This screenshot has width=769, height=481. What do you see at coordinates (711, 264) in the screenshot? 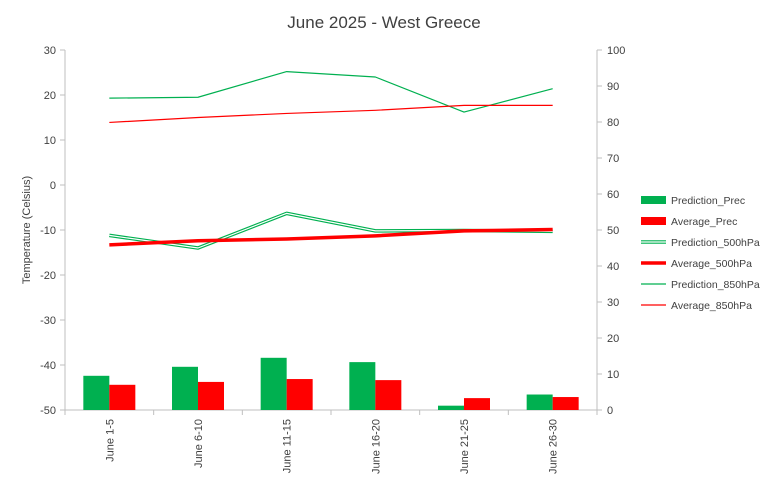
I see `legend-label-average_500hpa: Average_500hPa` at bounding box center [711, 264].